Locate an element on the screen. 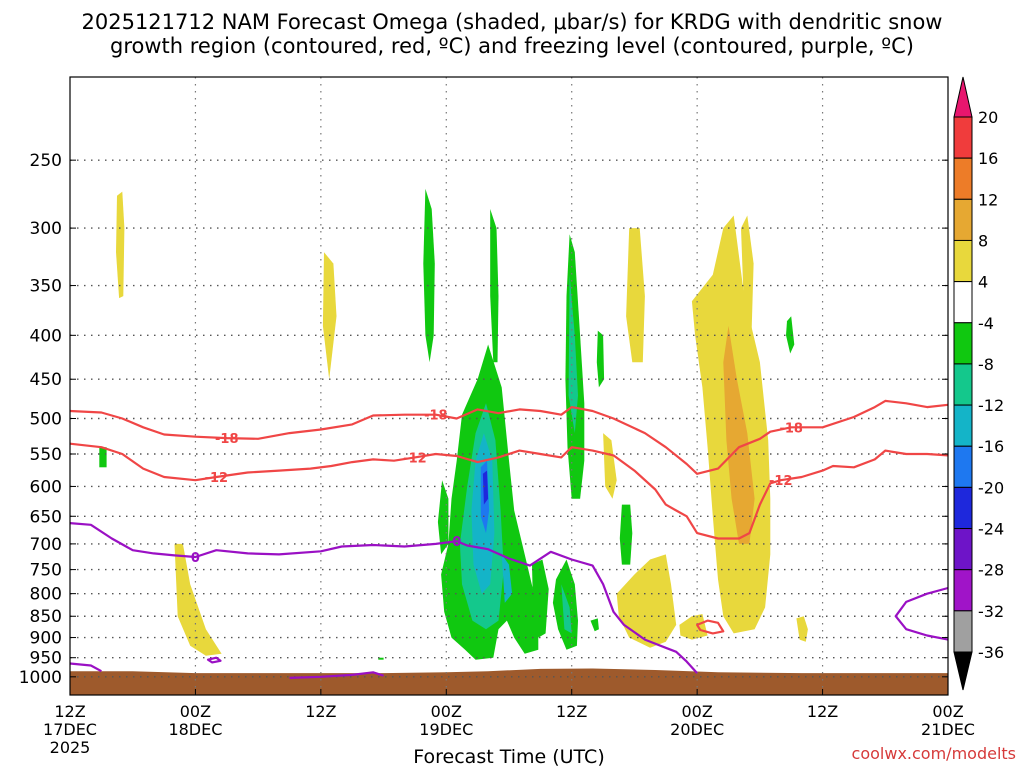  colorbar-top-arrow is located at coordinates (963, 97).